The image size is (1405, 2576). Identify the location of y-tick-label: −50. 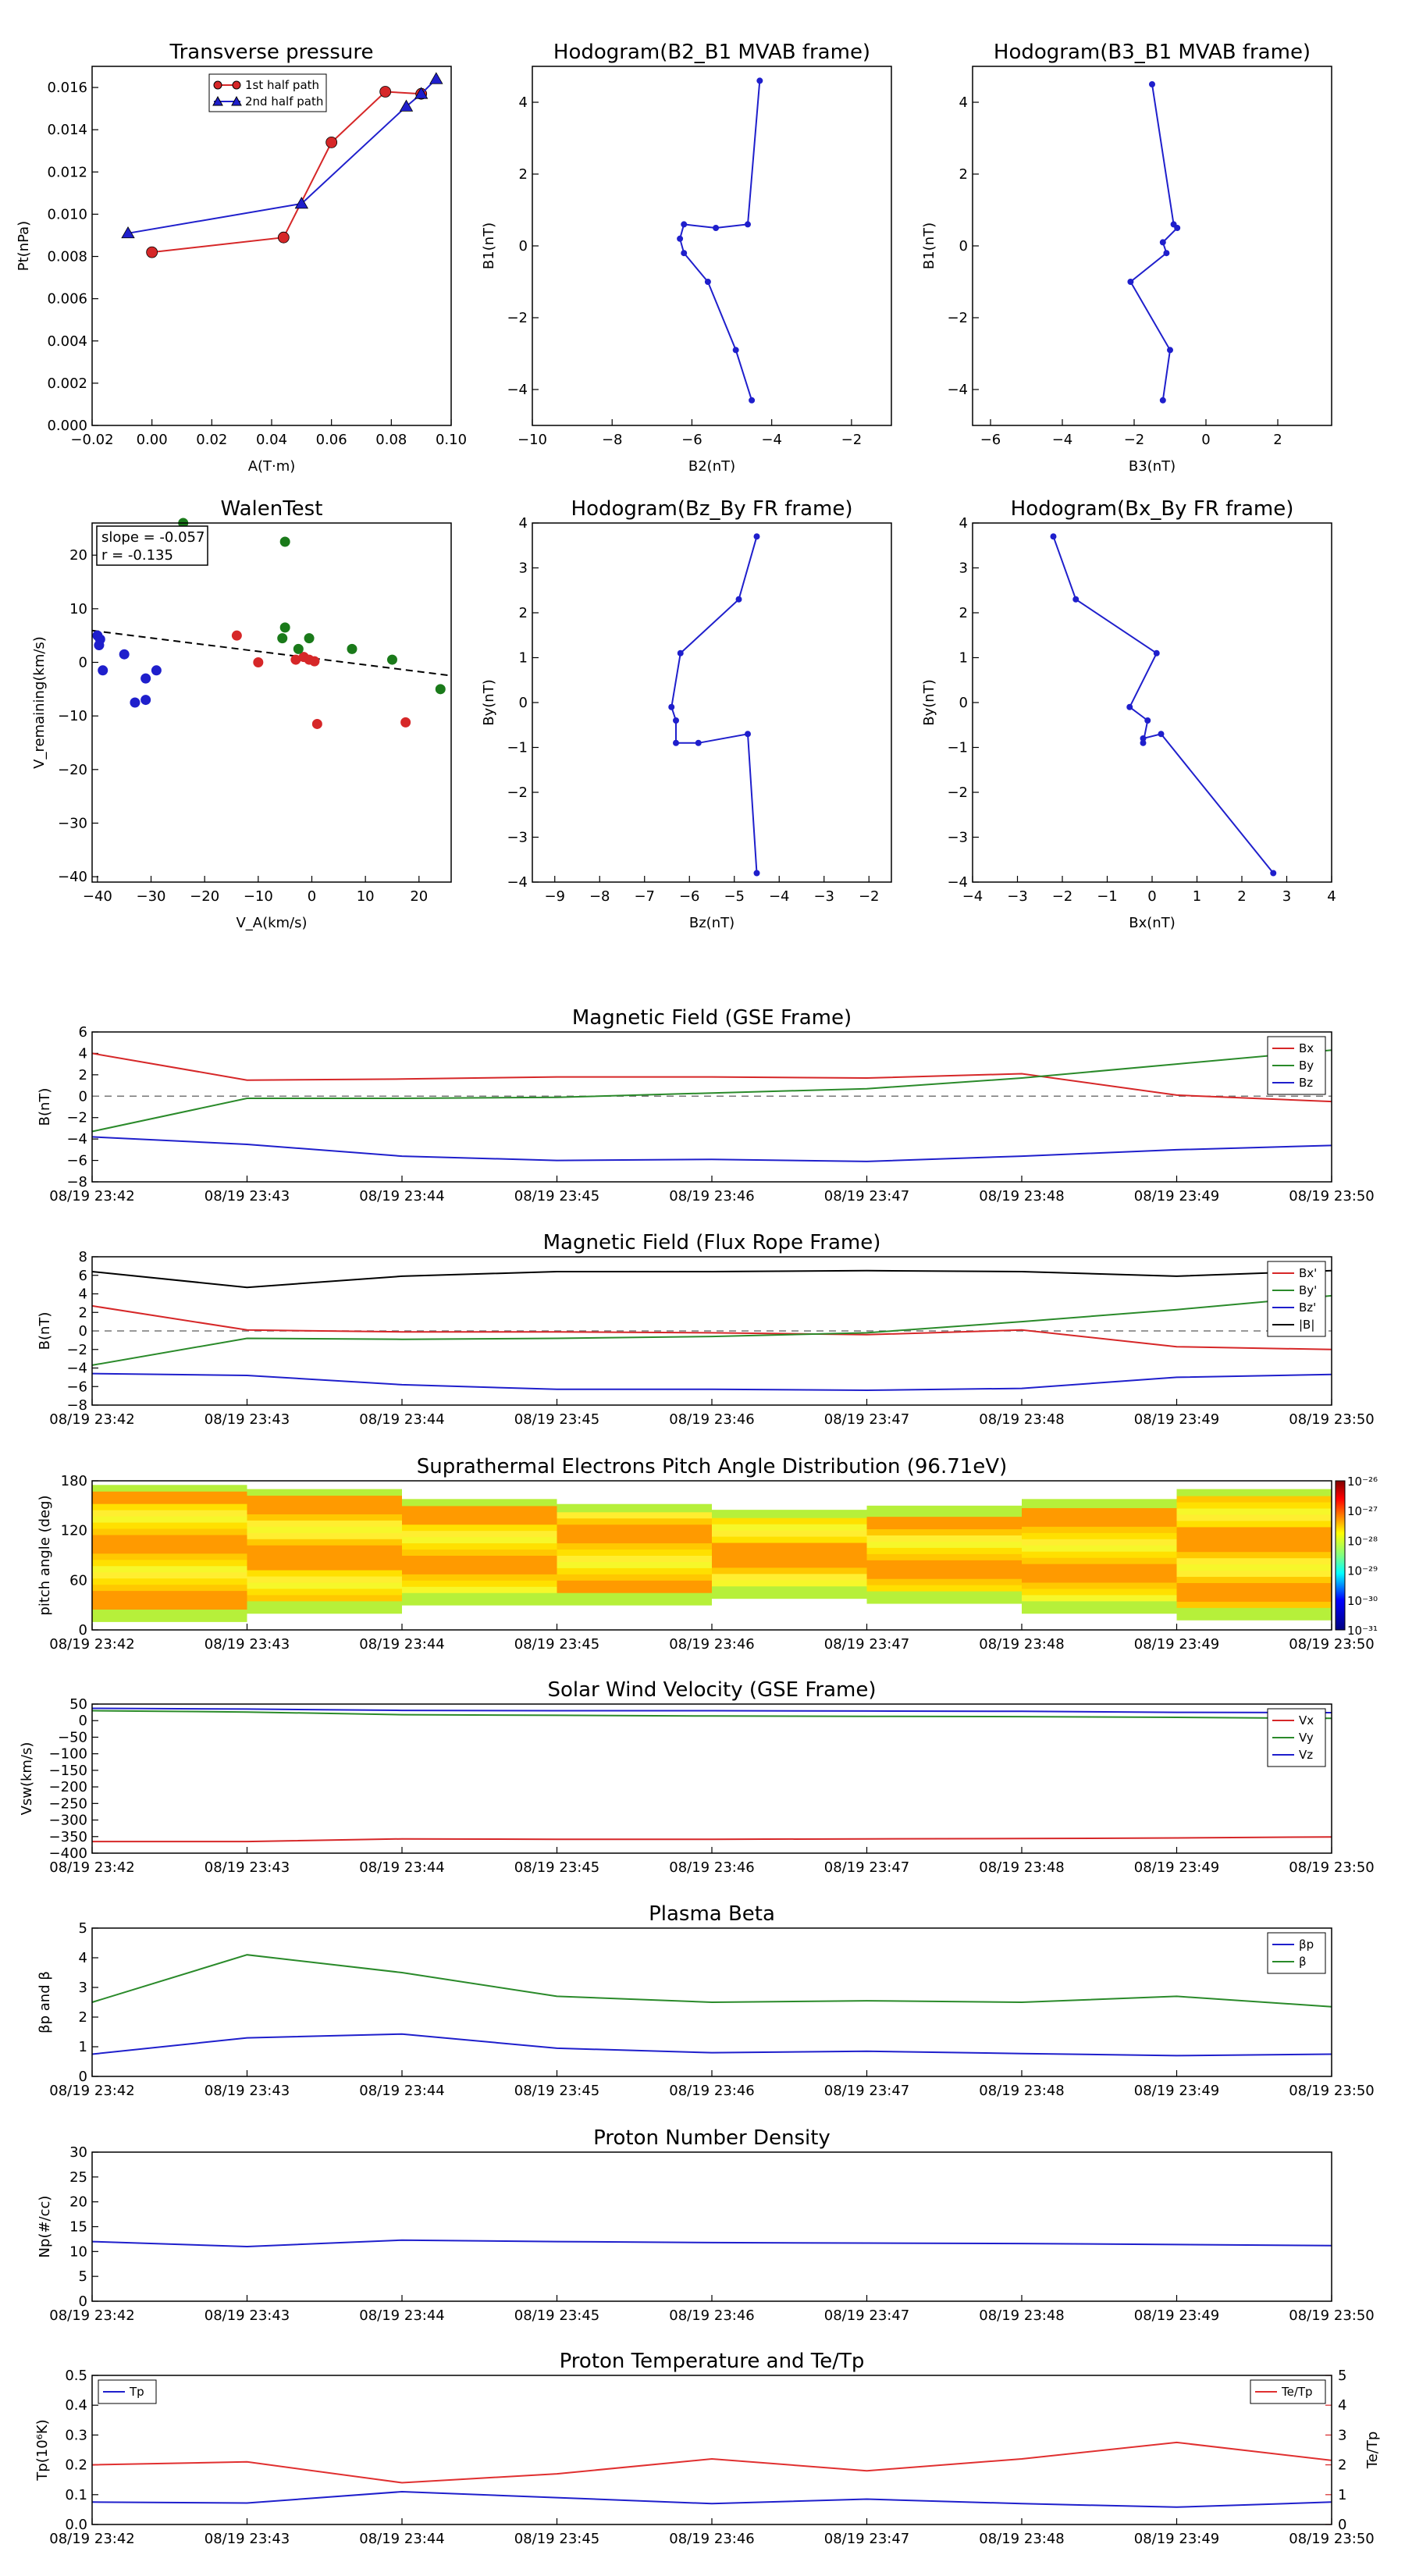
(72, 1737).